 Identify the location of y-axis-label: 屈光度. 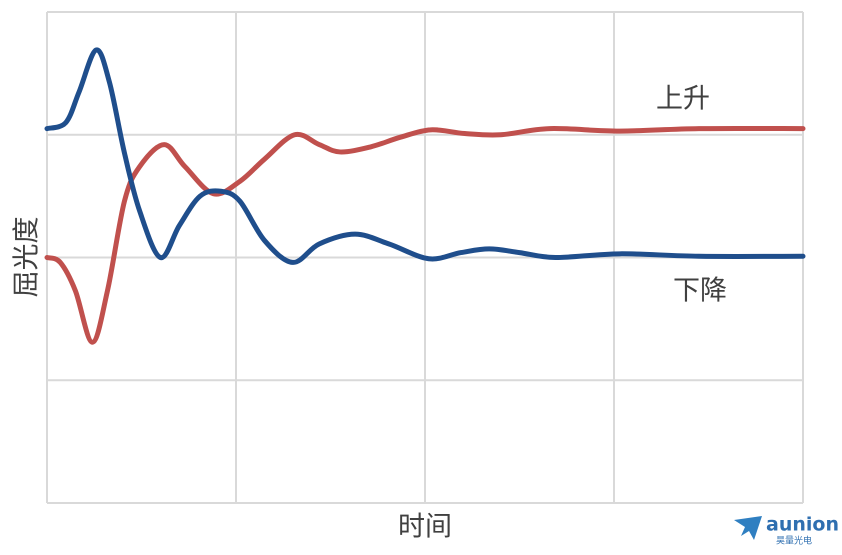
(27, 257).